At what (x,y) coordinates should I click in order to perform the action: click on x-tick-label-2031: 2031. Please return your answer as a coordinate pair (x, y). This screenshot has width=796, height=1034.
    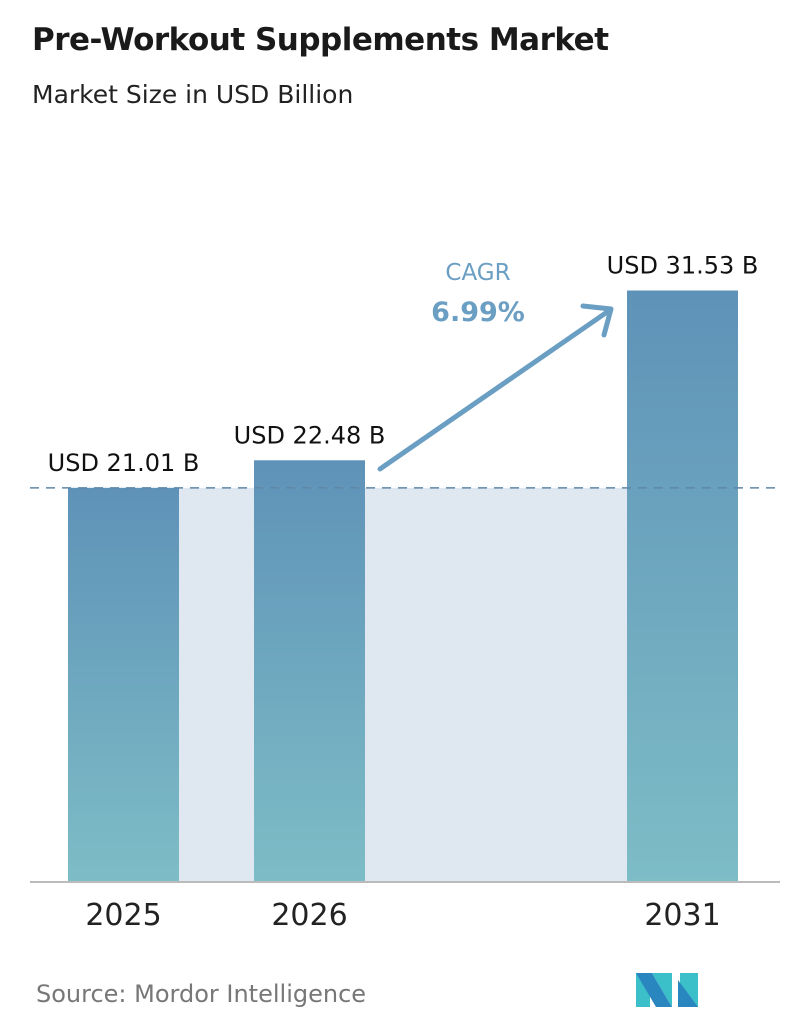
    Looking at the image, I should click on (682, 915).